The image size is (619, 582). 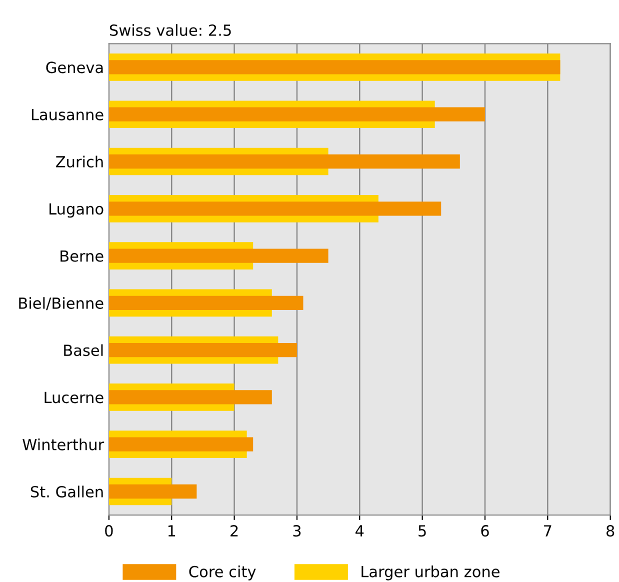 What do you see at coordinates (548, 530) in the screenshot?
I see `x-tick-label: 7` at bounding box center [548, 530].